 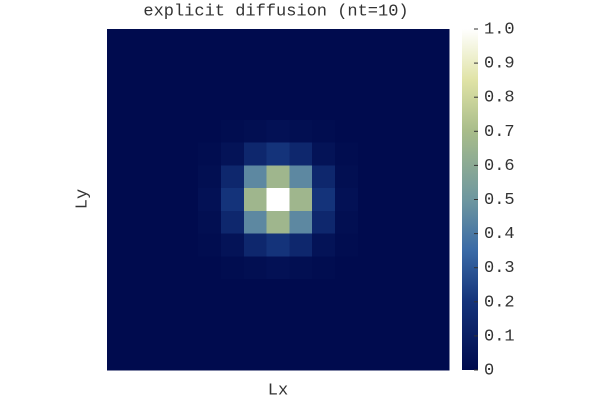 I want to click on colorbar-tick-label: 0.9, so click(x=499, y=64).